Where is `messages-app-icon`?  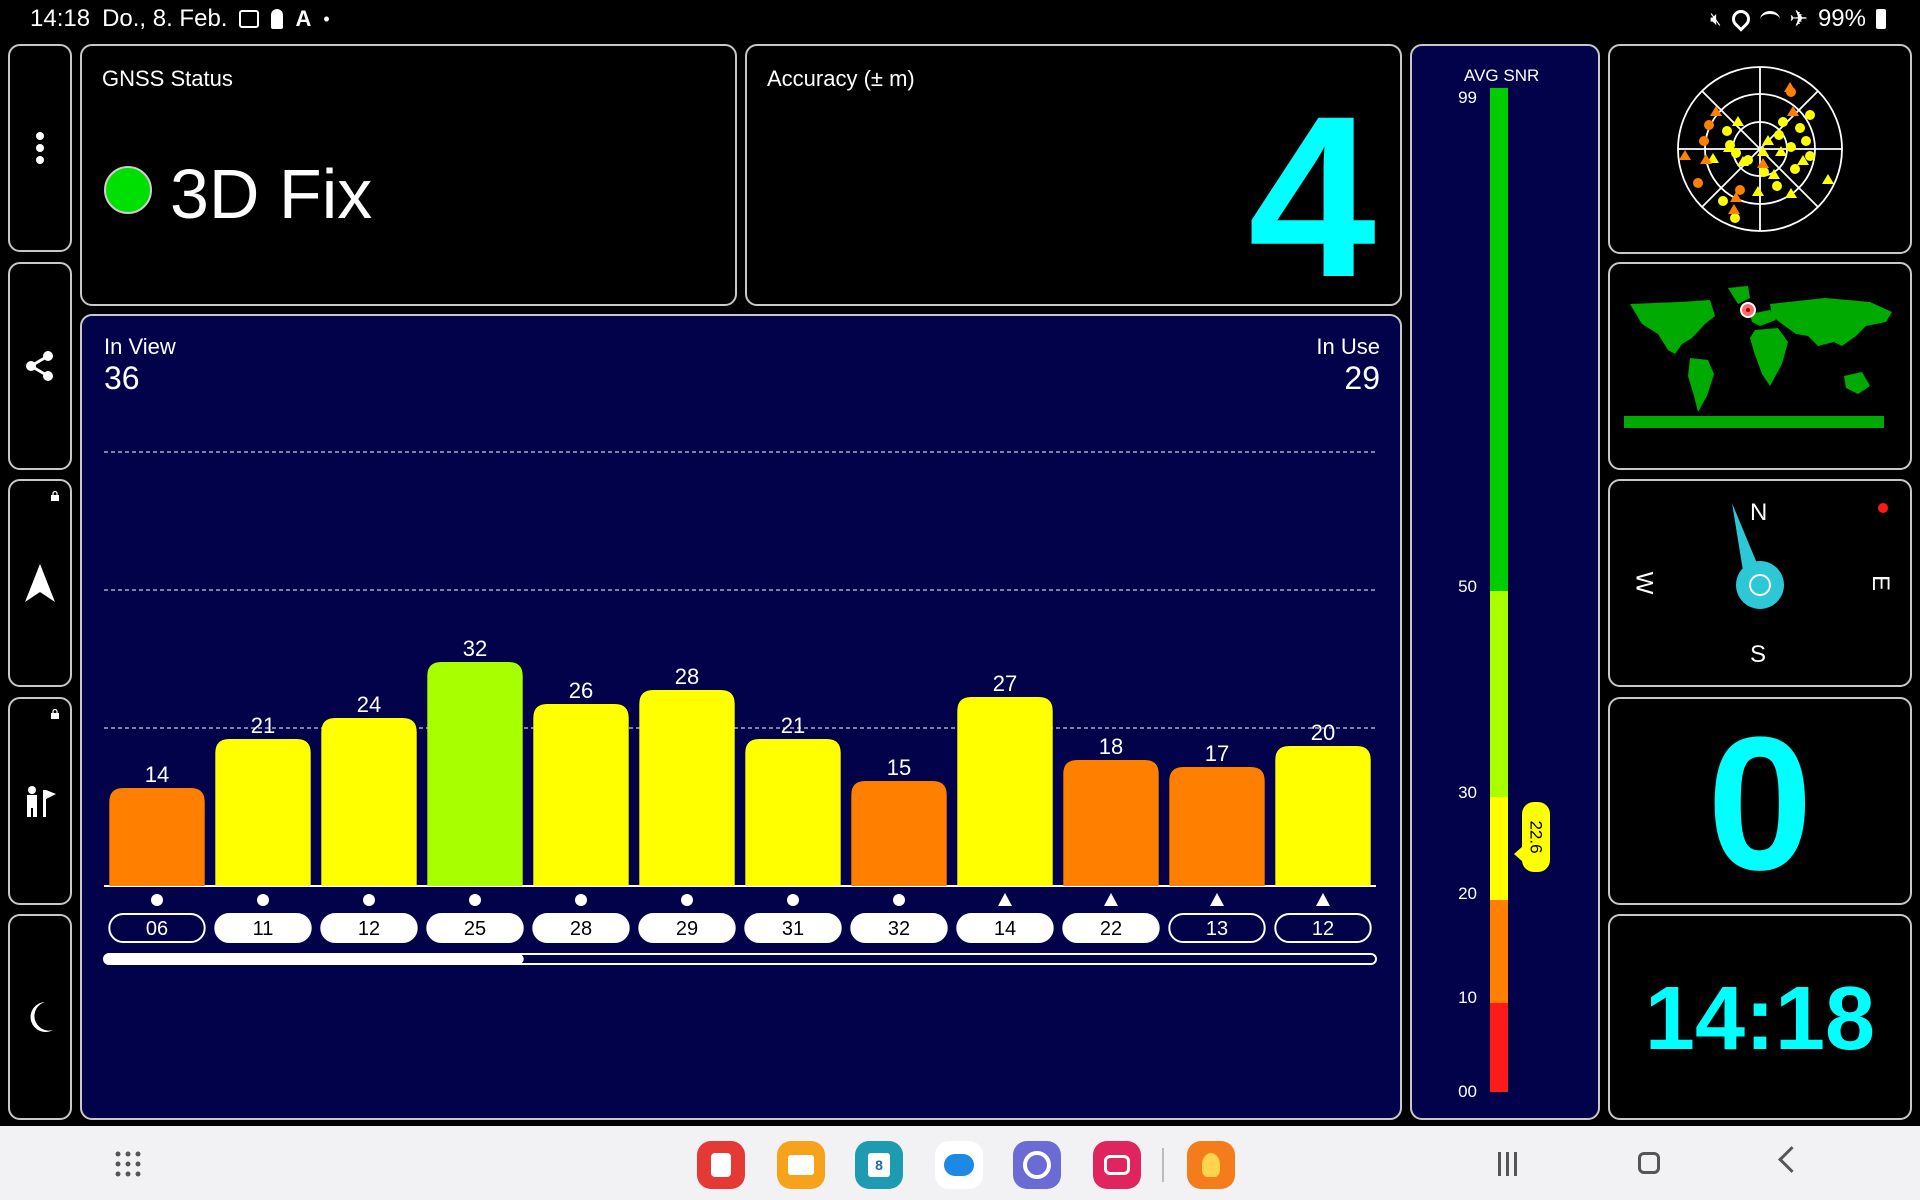 messages-app-icon is located at coordinates (959, 1165).